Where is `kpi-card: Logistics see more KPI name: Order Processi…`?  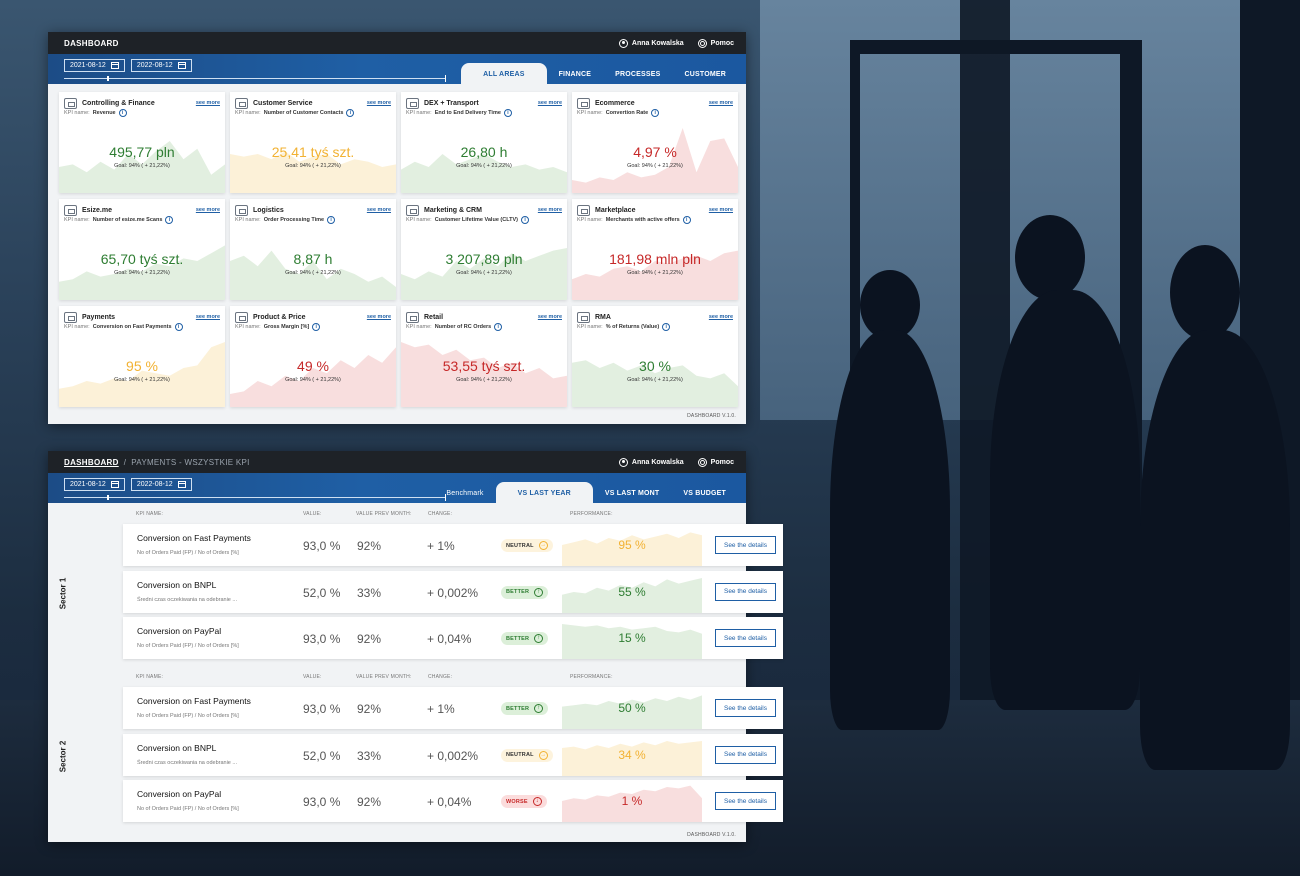 kpi-card: Logistics see more KPI name: Order Processi… is located at coordinates (313, 249).